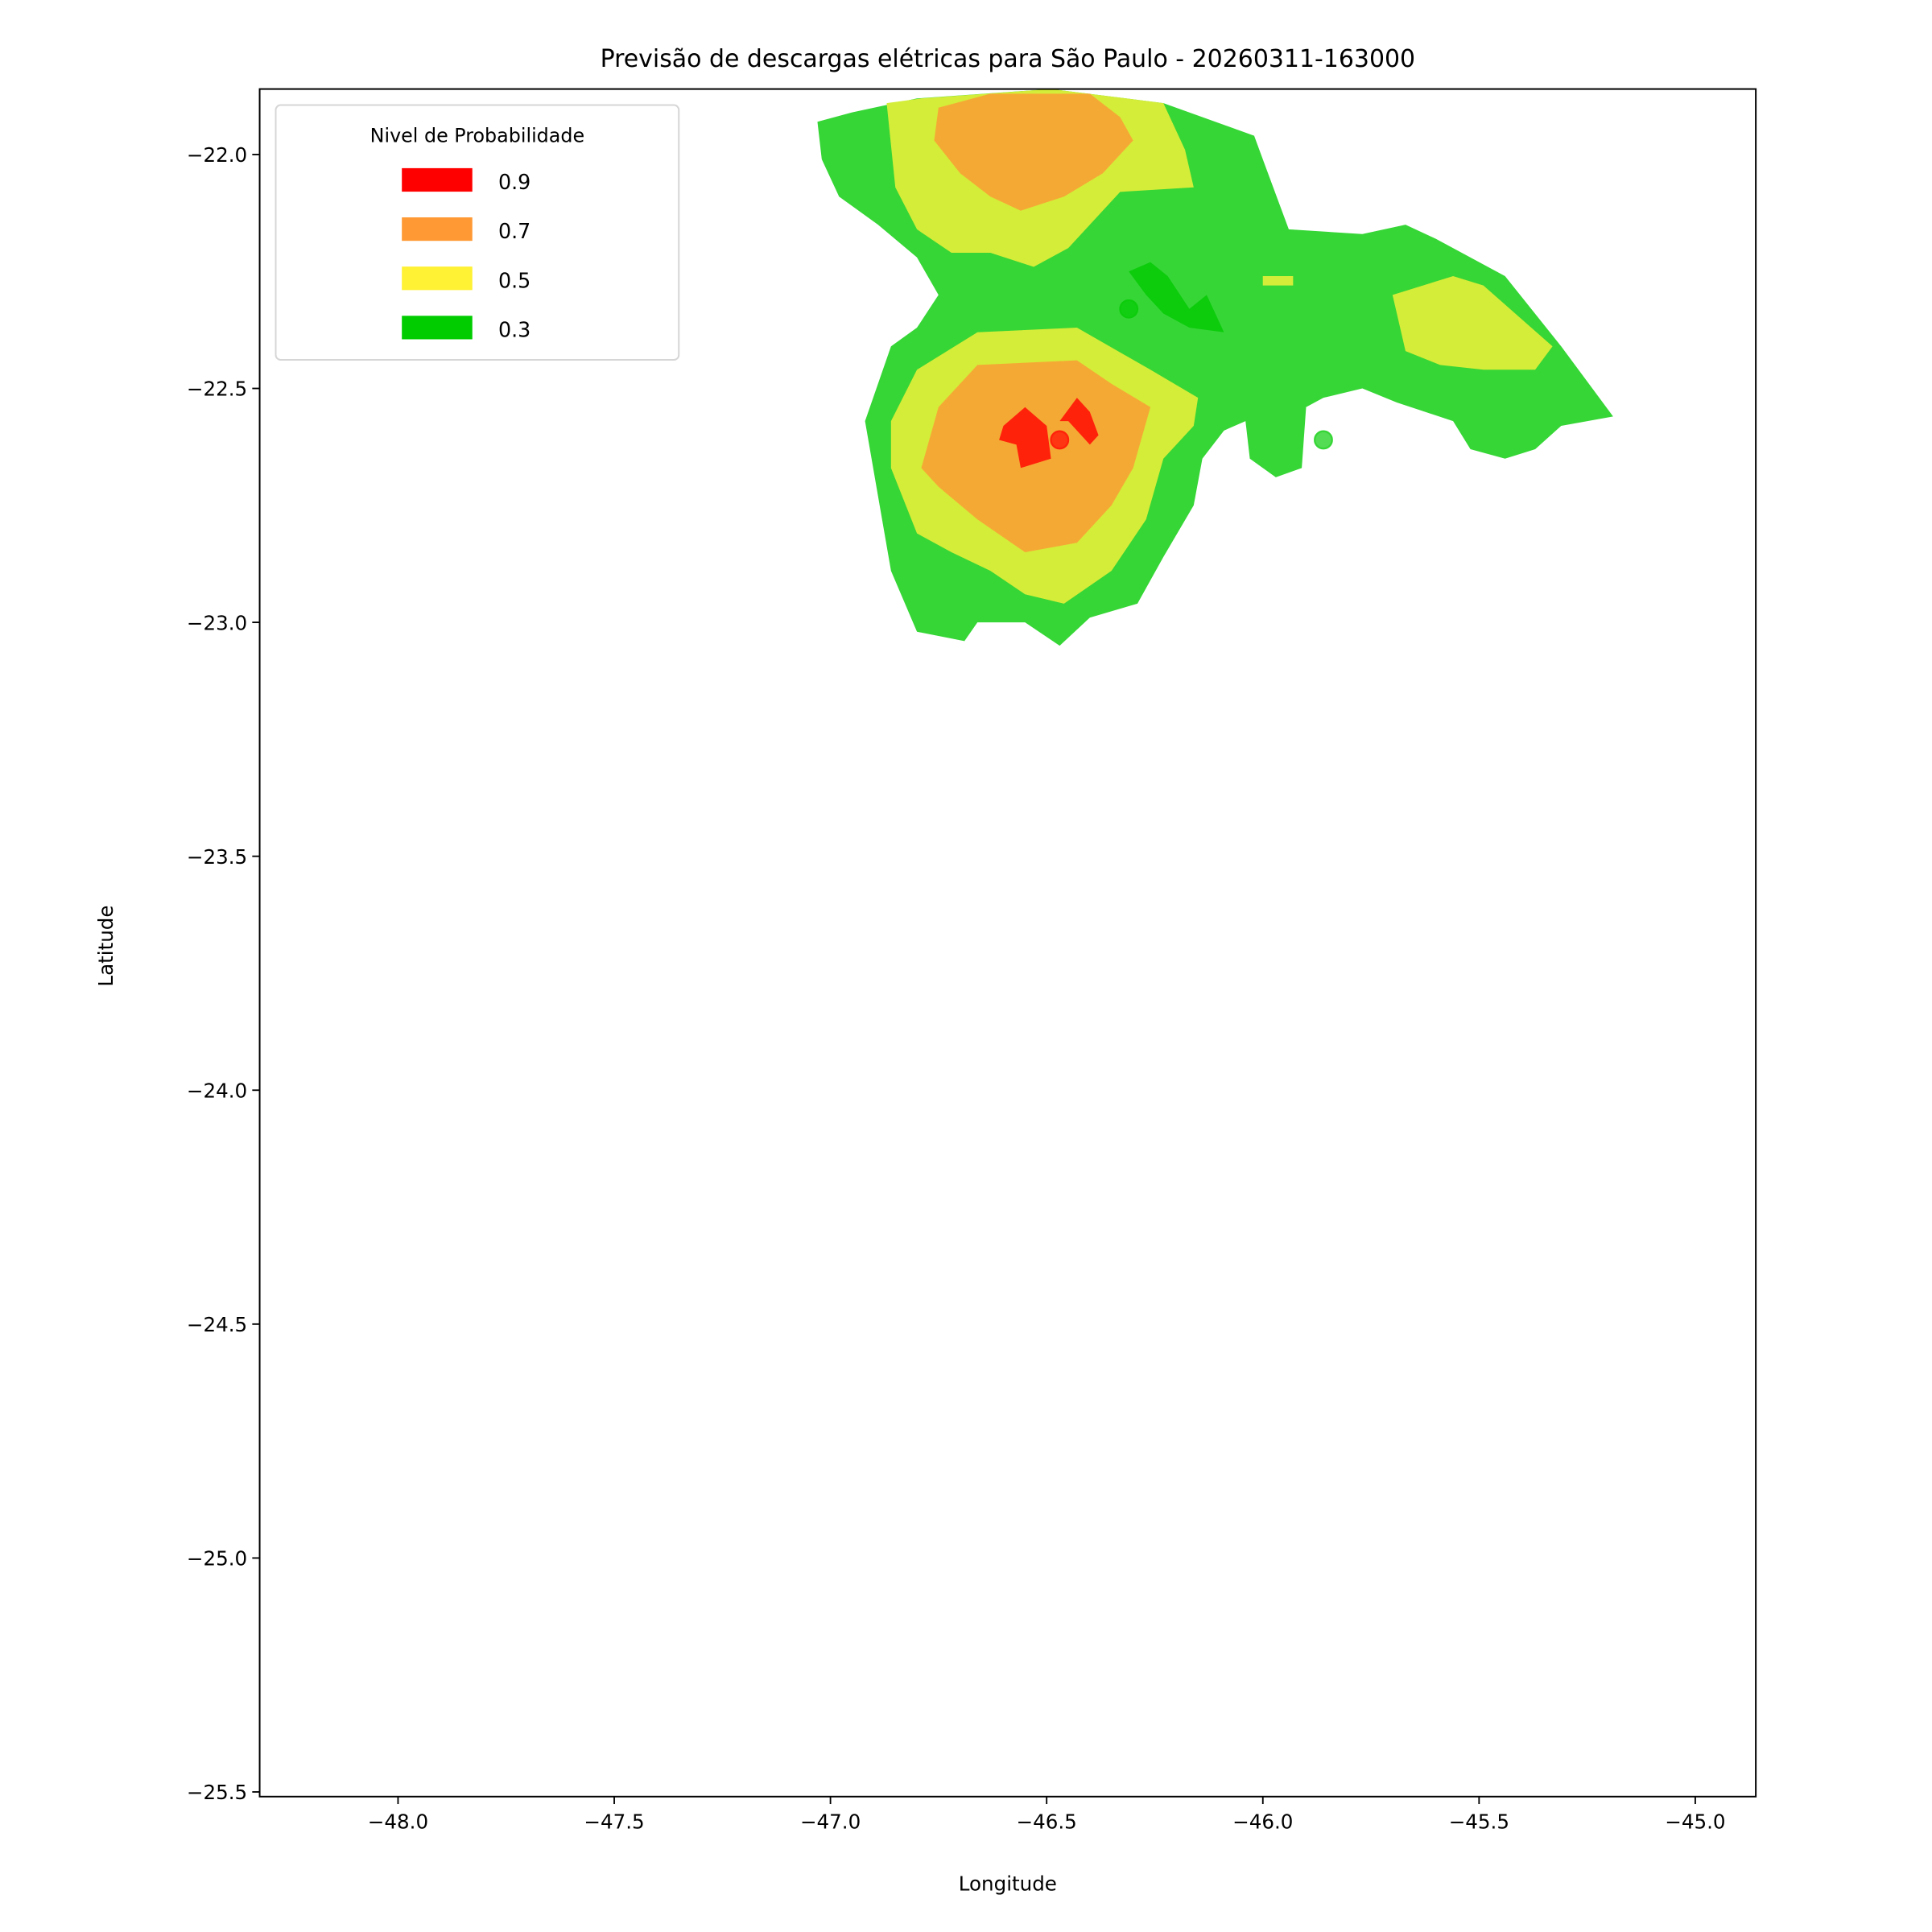  I want to click on y-tick-label: −24.0, so click(217, 1090).